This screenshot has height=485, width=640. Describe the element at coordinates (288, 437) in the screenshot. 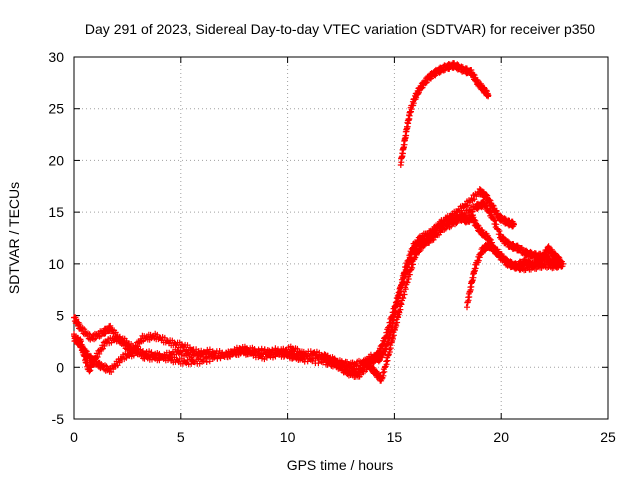

I see `x-tick-label: 10` at that location.